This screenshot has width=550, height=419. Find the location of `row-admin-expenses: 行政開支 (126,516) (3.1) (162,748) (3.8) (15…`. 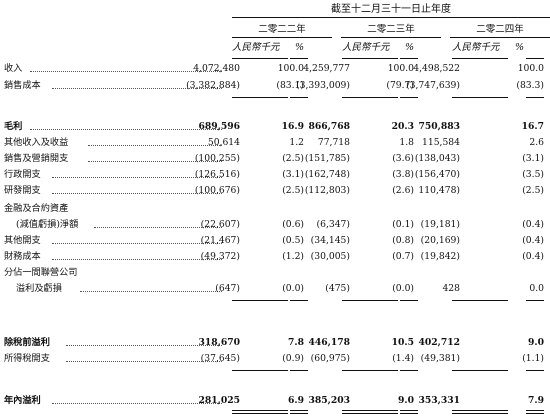

row-admin-expenses: 行政開支 (126,516) (3.1) (162,748) (3.8) (15… is located at coordinates (275, 175).